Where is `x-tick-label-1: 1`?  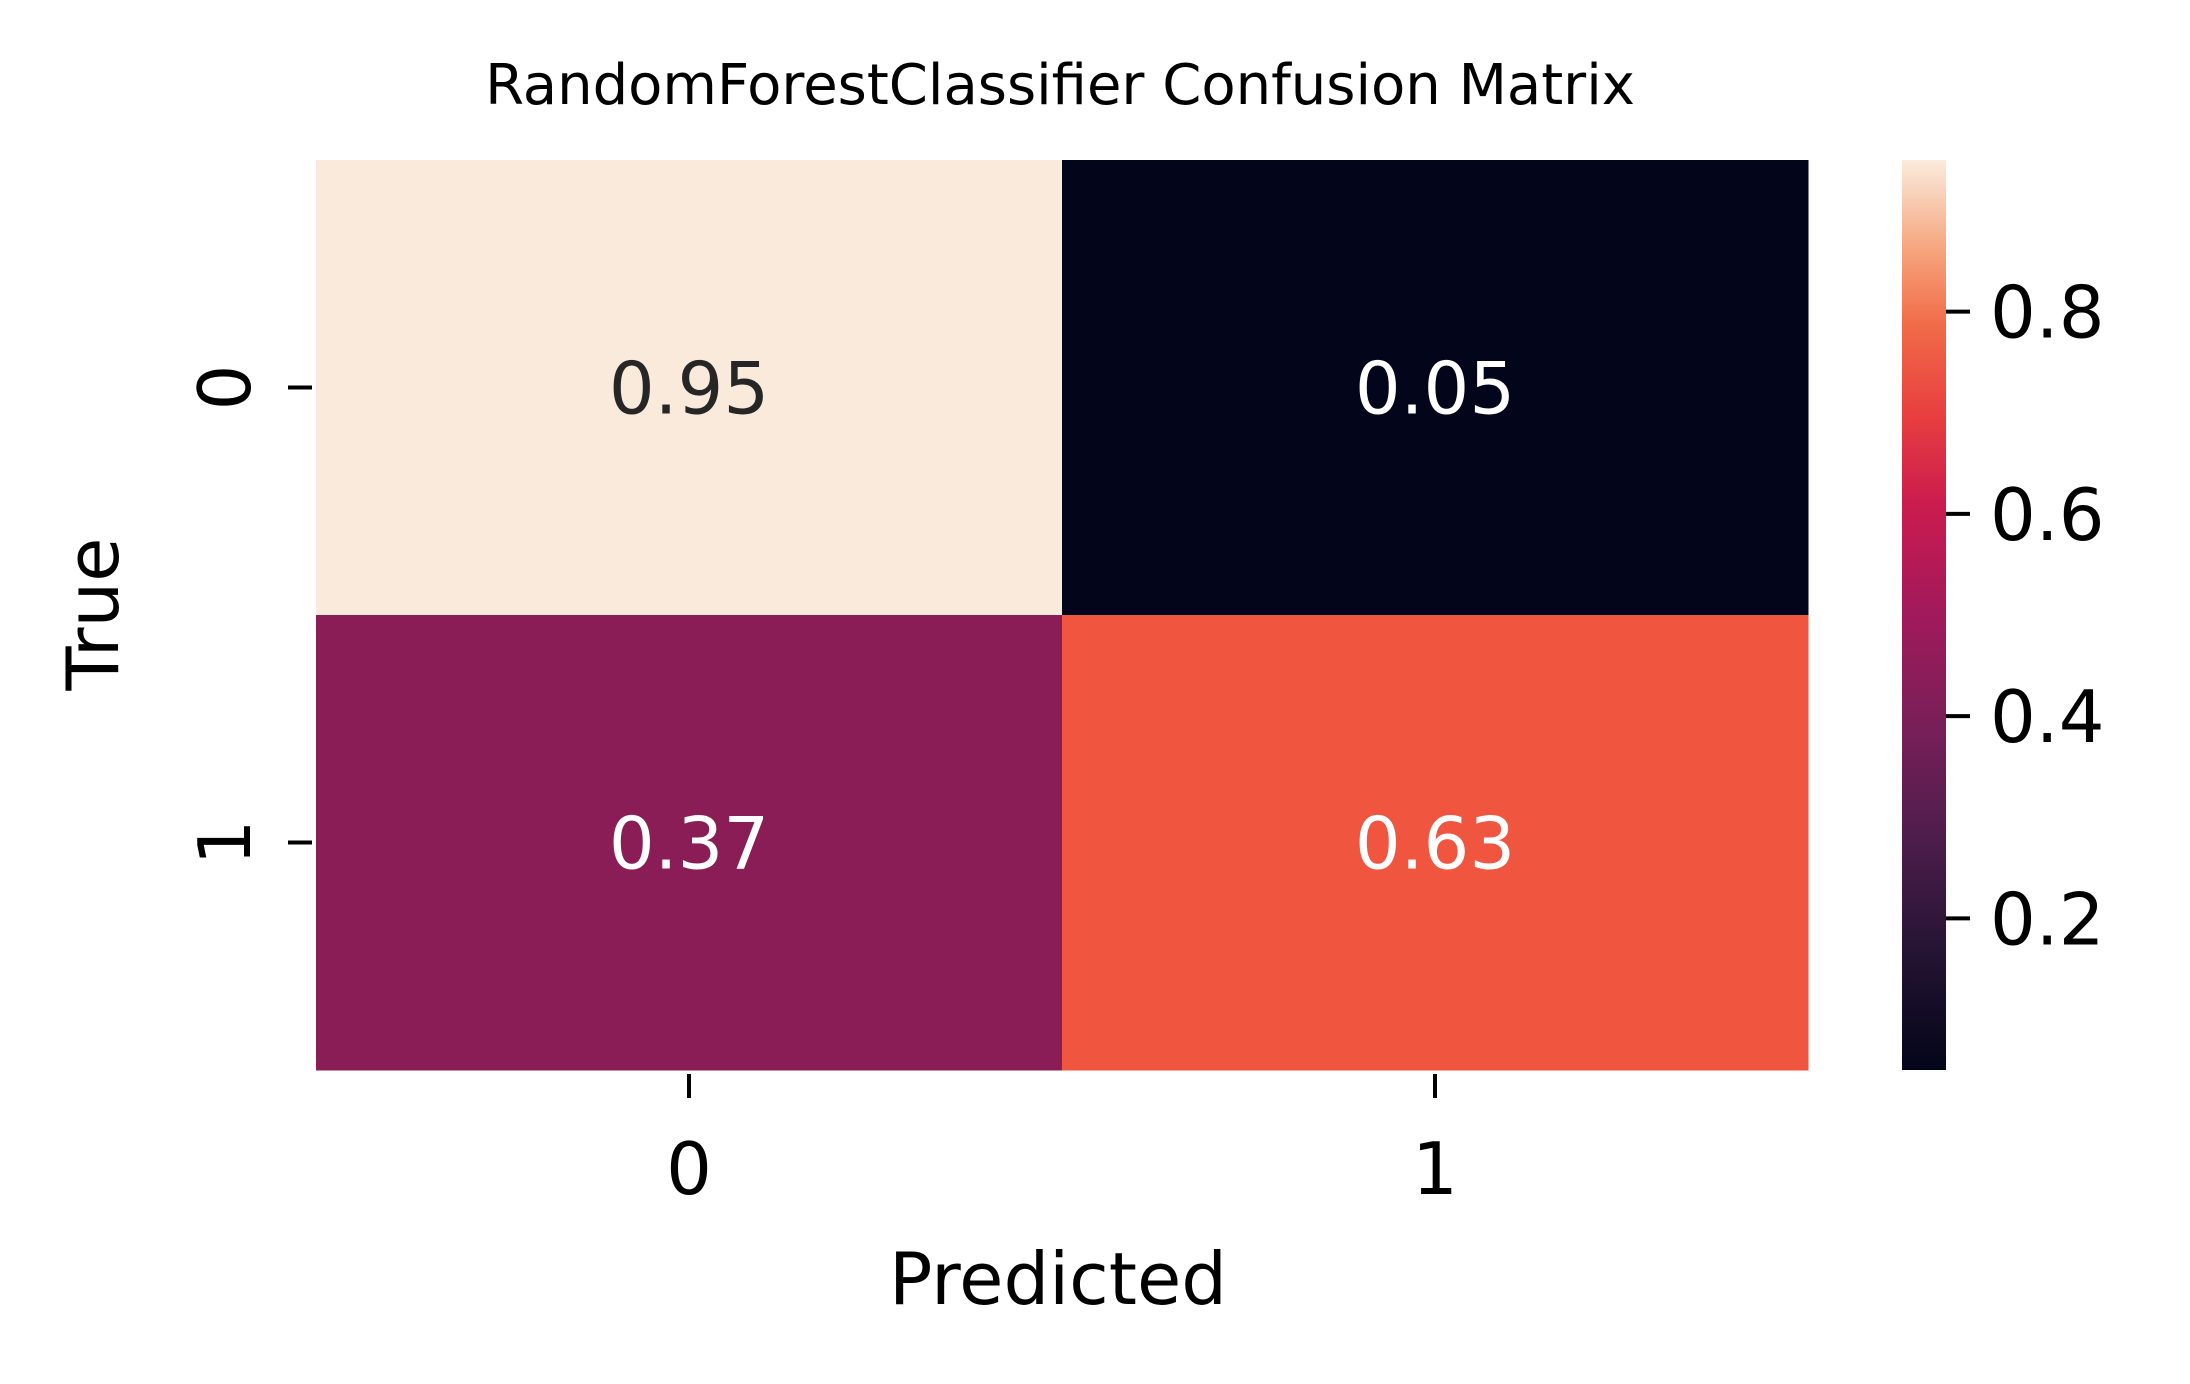
x-tick-label-1: 1 is located at coordinates (1435, 1169).